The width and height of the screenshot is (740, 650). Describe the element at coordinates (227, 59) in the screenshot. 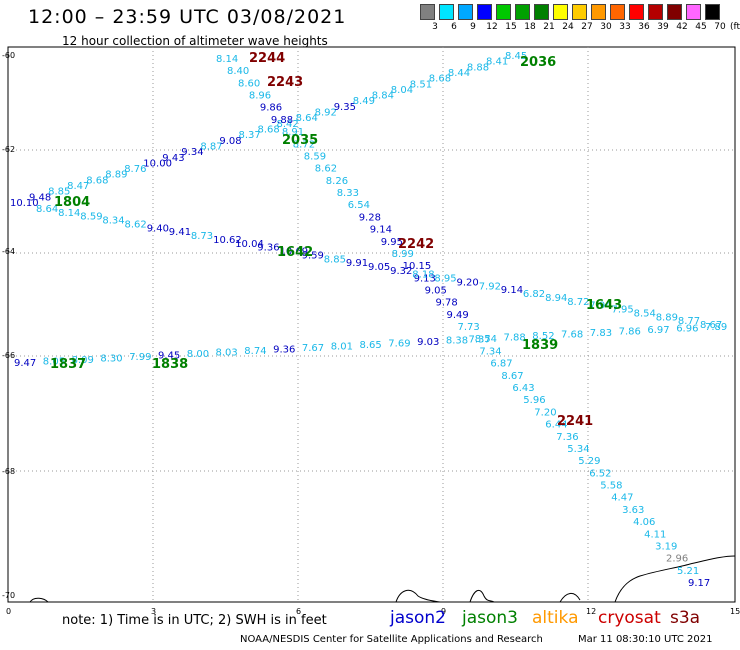

I see `wave-reading-s-track: 8.14` at that location.